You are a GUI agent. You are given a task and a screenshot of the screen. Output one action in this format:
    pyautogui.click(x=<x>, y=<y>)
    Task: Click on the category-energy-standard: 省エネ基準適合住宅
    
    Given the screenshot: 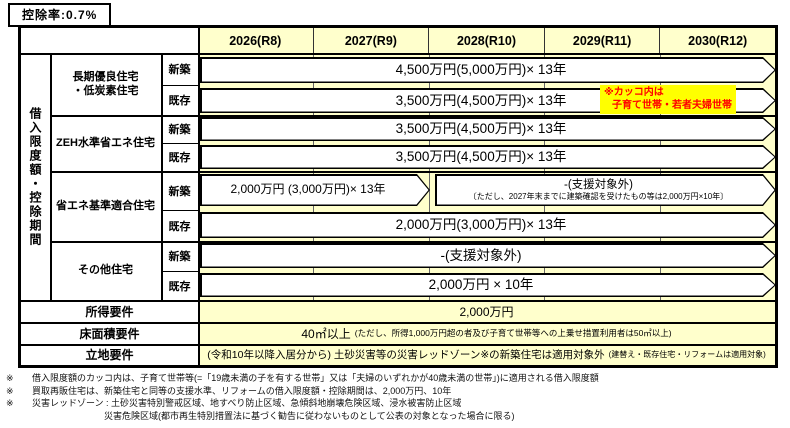 What is the action you would take?
    pyautogui.click(x=105, y=206)
    